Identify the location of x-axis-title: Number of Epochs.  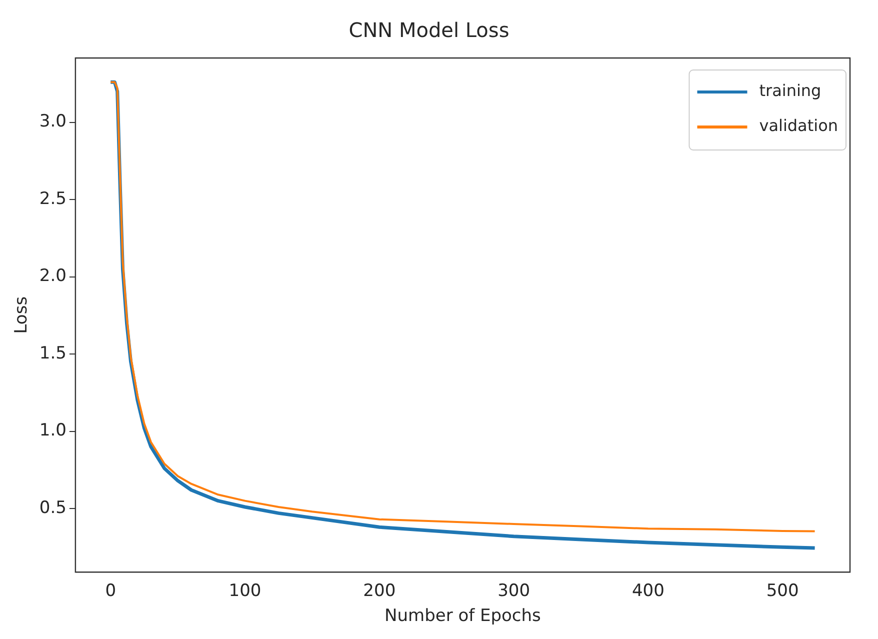
(463, 616).